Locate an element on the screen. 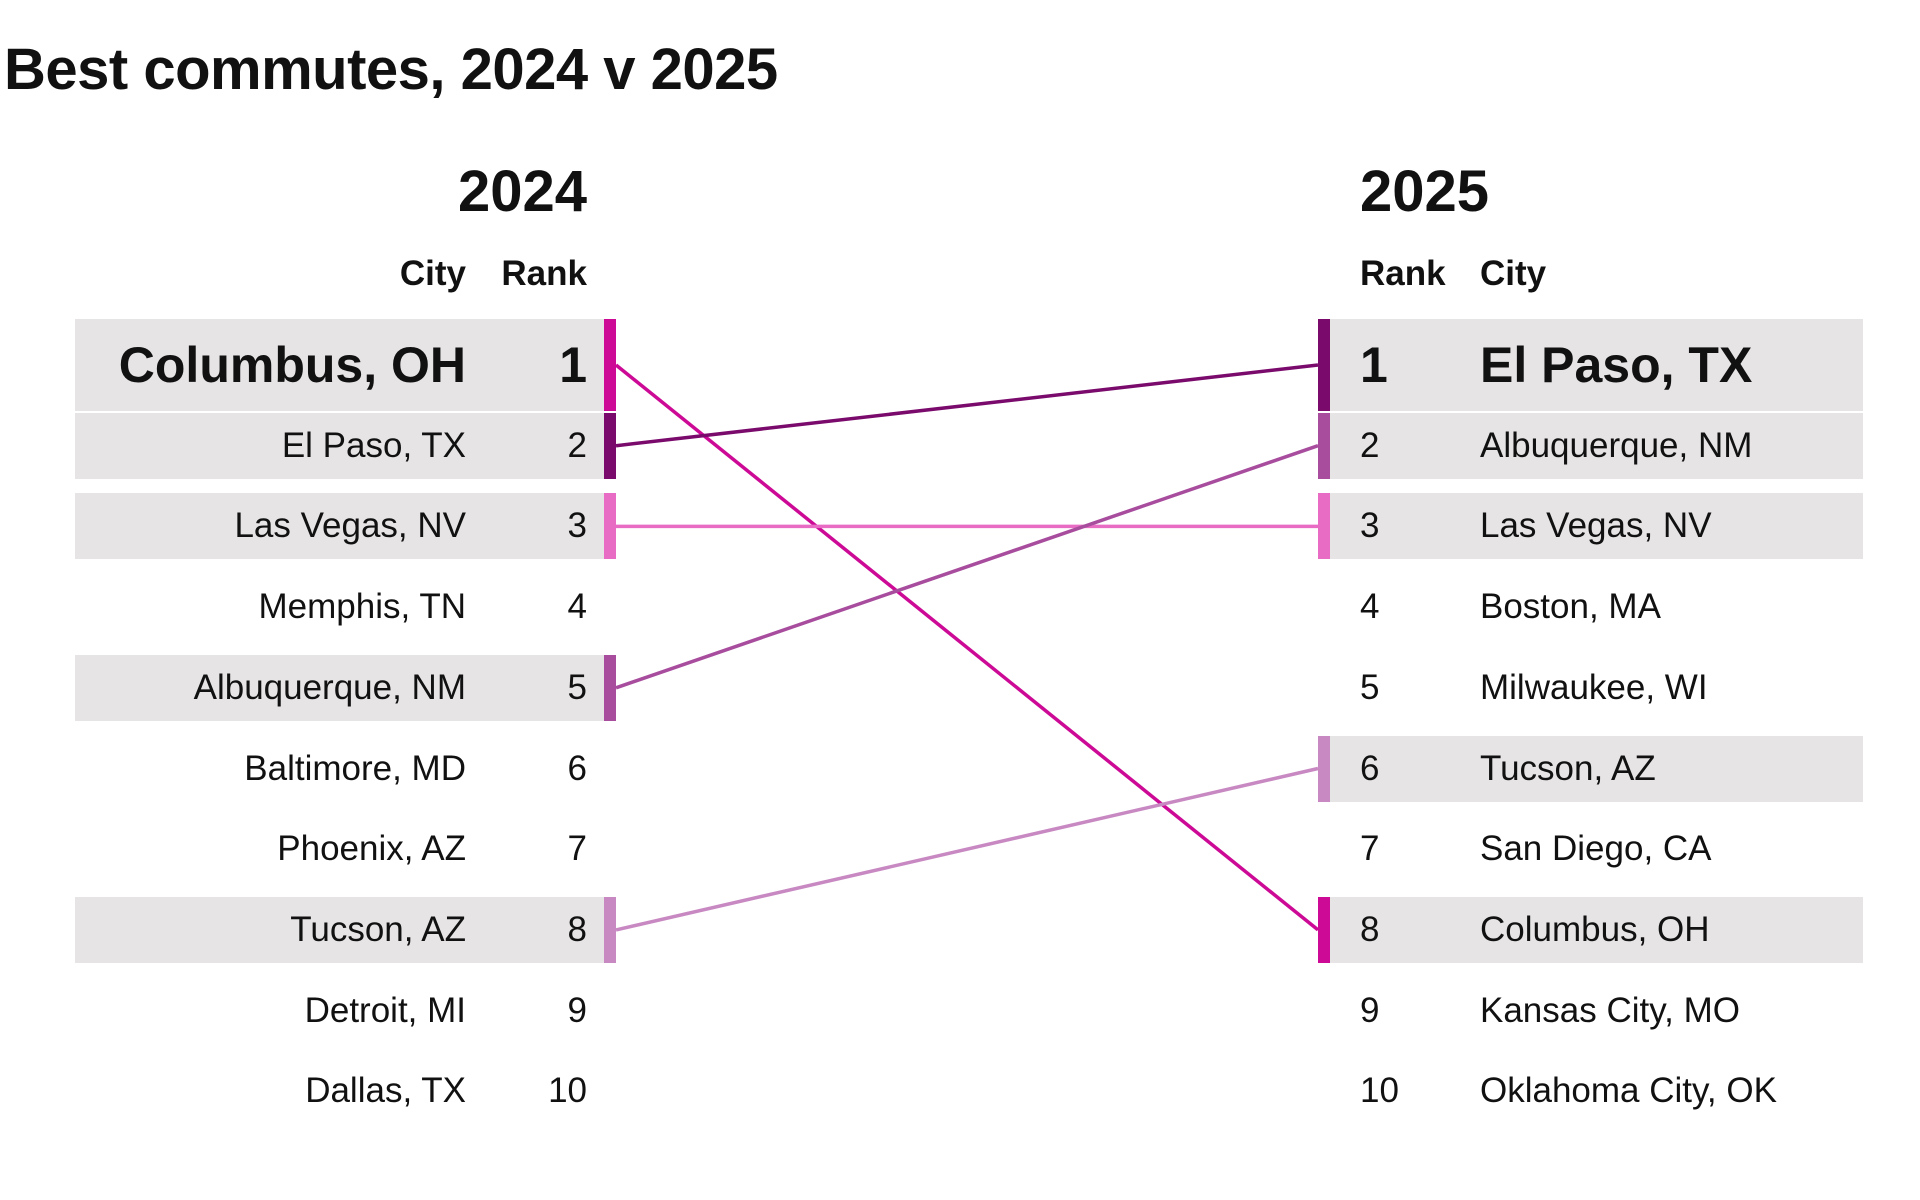 The width and height of the screenshot is (1920, 1200). left-city-label: Phoenix, AZ is located at coordinates (371, 849).